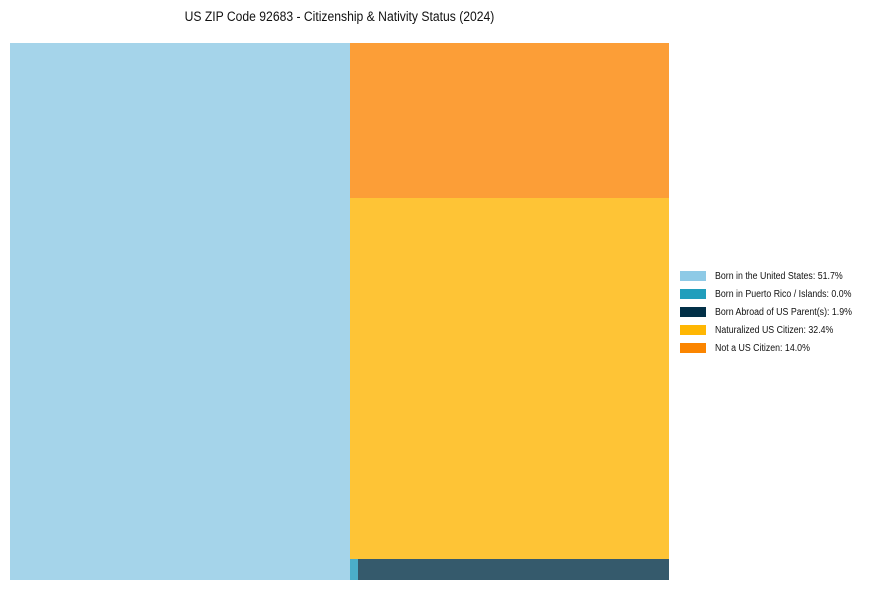 The image size is (889, 590). What do you see at coordinates (775, 276) in the screenshot?
I see `legend-item: Born in the United States: 51.7%` at bounding box center [775, 276].